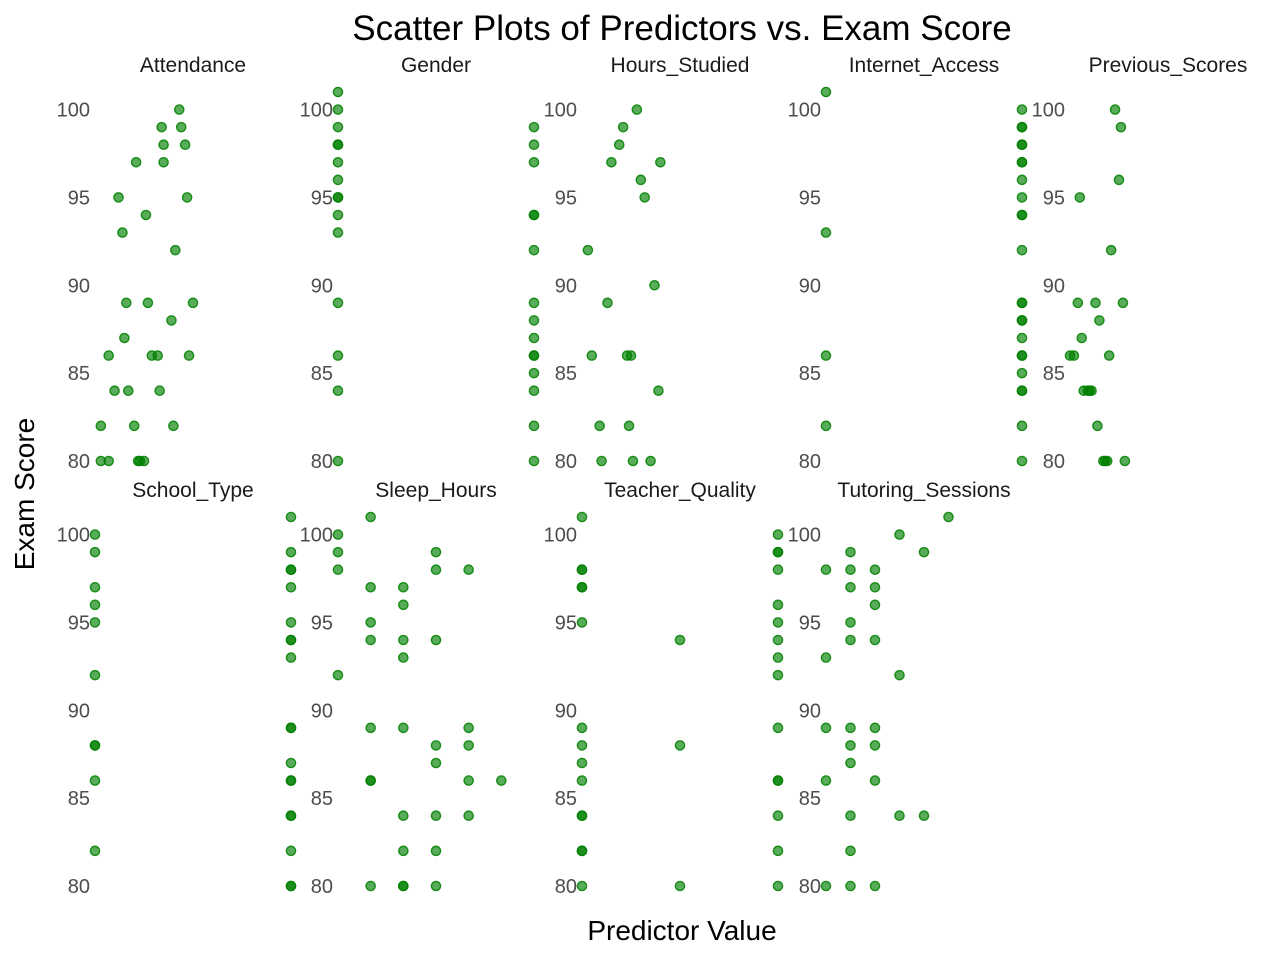 The image size is (1280, 960). I want to click on panel-internet-access: Internet_Access 80 85 90 95 100, so click(907, 263).